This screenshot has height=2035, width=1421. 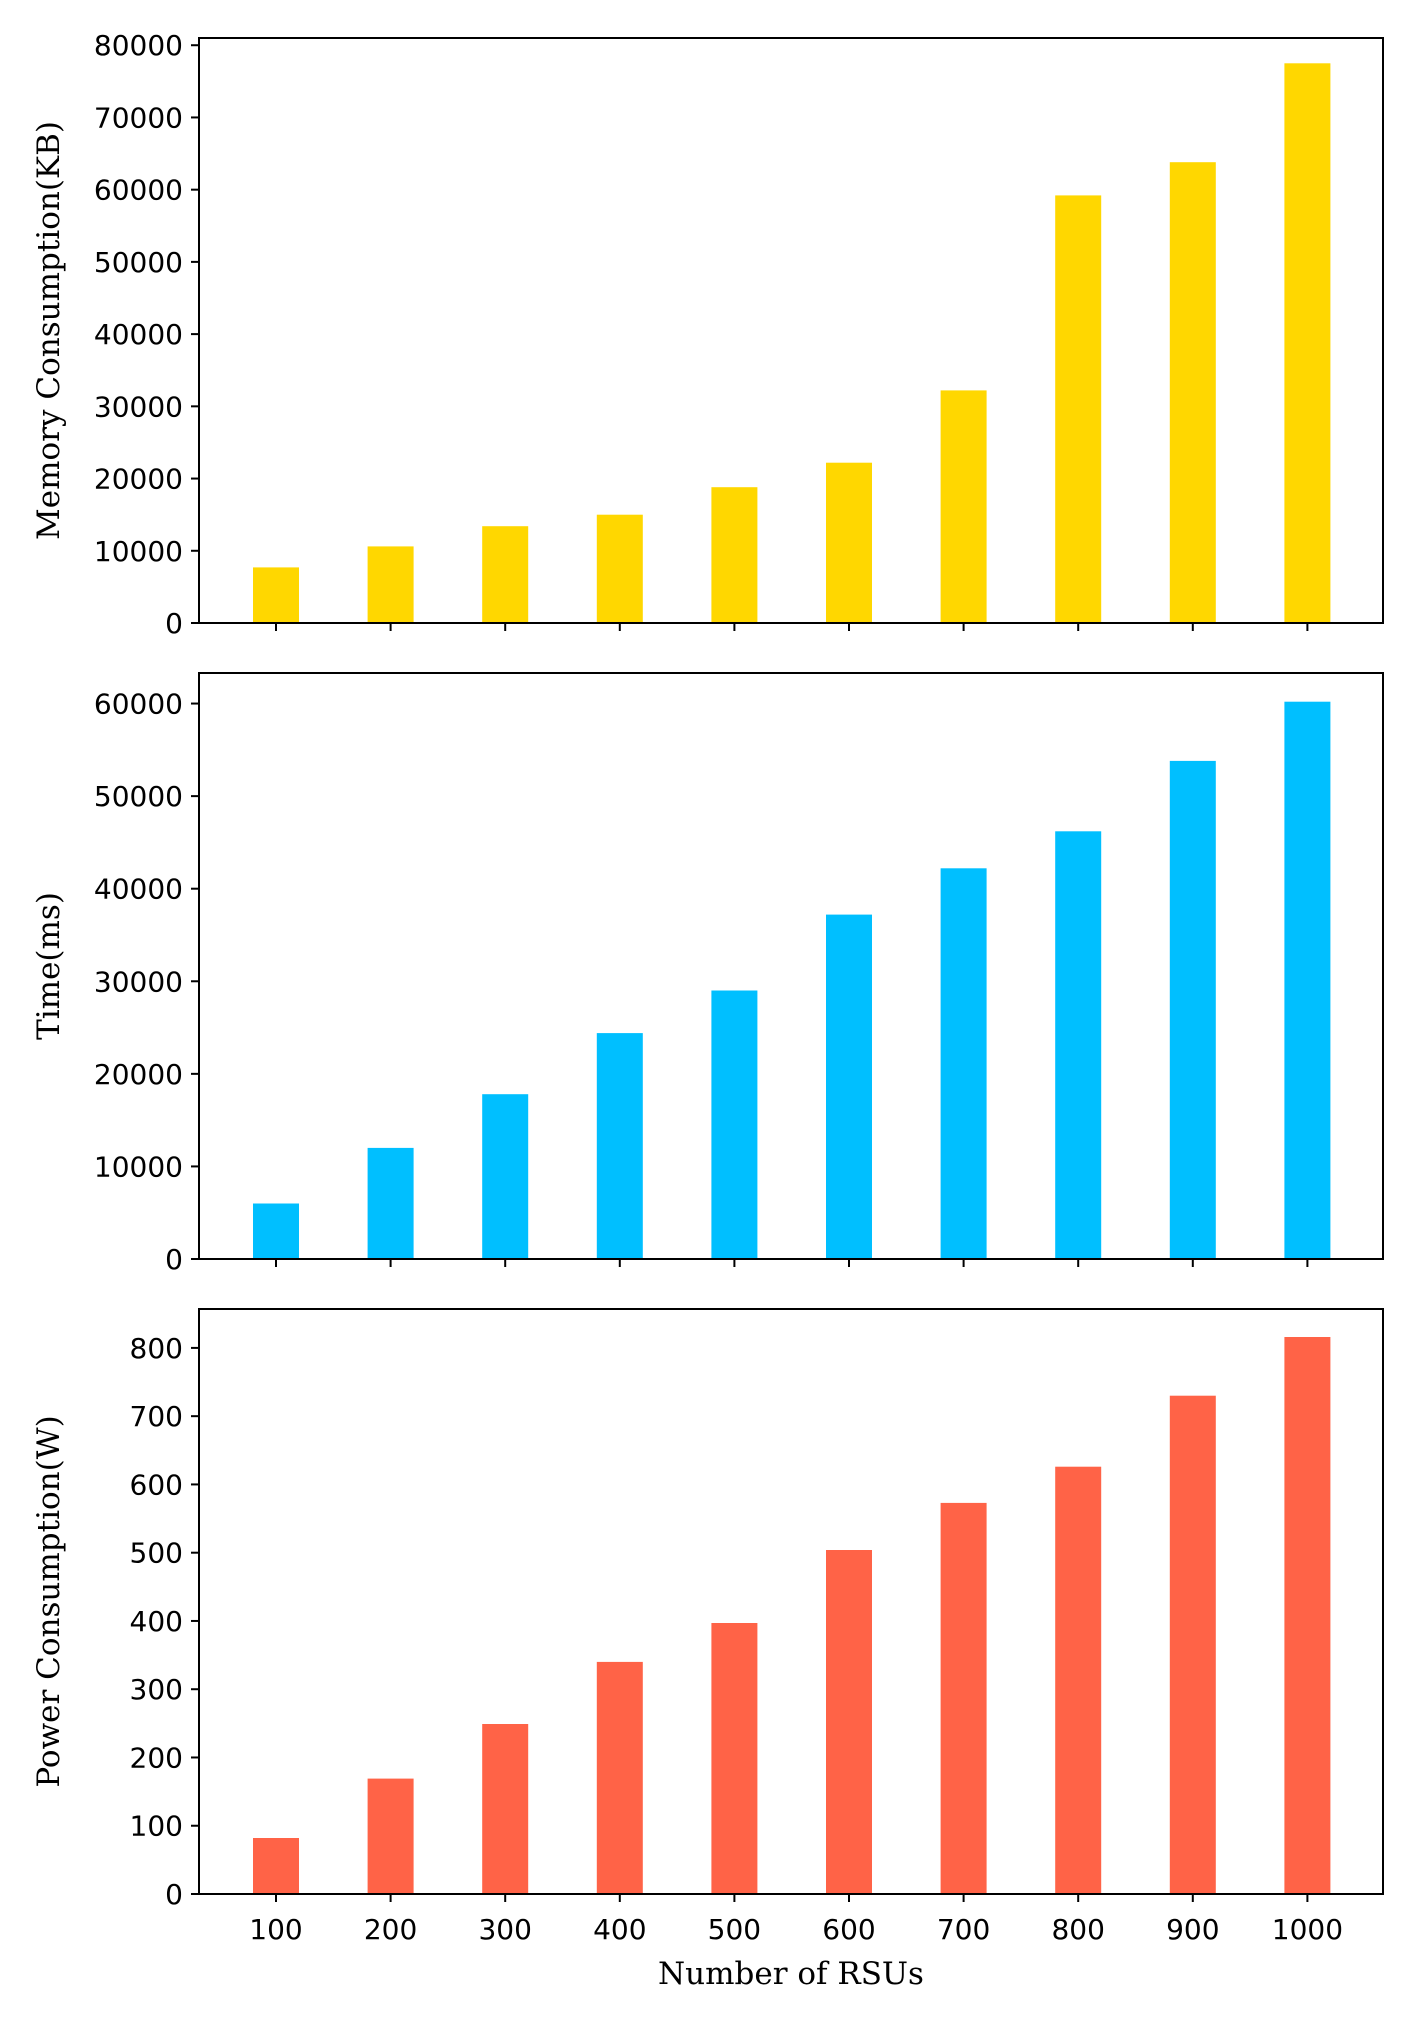 I want to click on time-ytick-label: 20000, so click(x=138, y=1074).